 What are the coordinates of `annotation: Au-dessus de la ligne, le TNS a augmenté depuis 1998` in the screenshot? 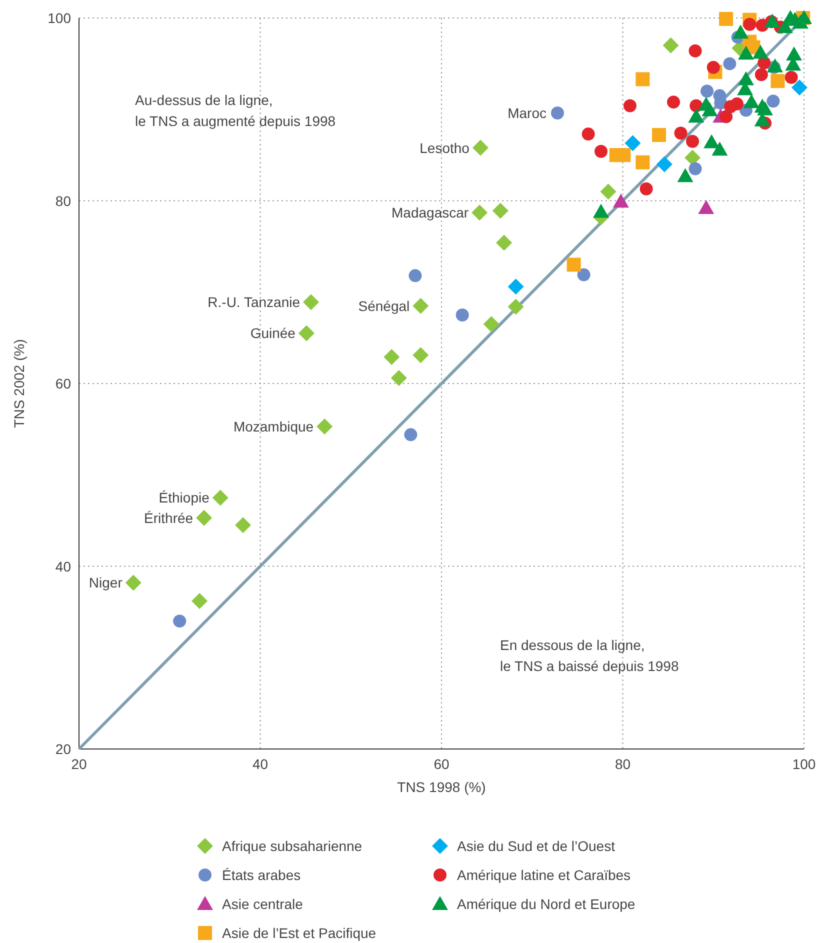 It's located at (235, 110).